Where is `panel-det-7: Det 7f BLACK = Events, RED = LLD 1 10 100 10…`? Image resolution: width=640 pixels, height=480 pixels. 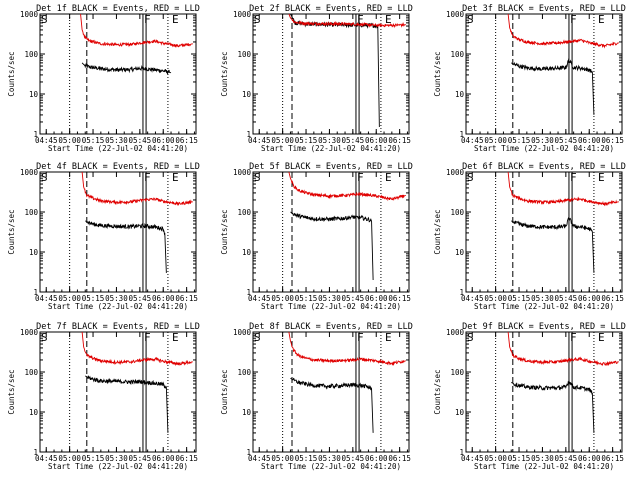
panel-det-7: Det 7f BLACK = Events, RED = LLD 1 10 100 10… is located at coordinates (103, 396).